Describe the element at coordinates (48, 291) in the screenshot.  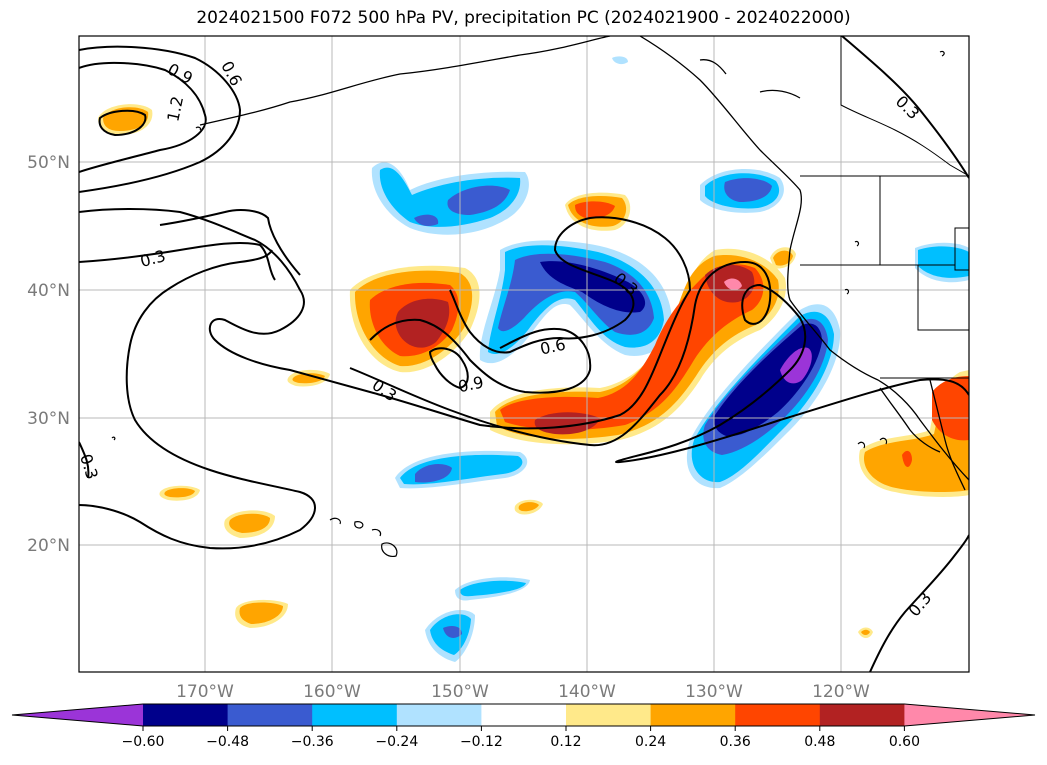
I see `lat-label: 40°N` at that location.